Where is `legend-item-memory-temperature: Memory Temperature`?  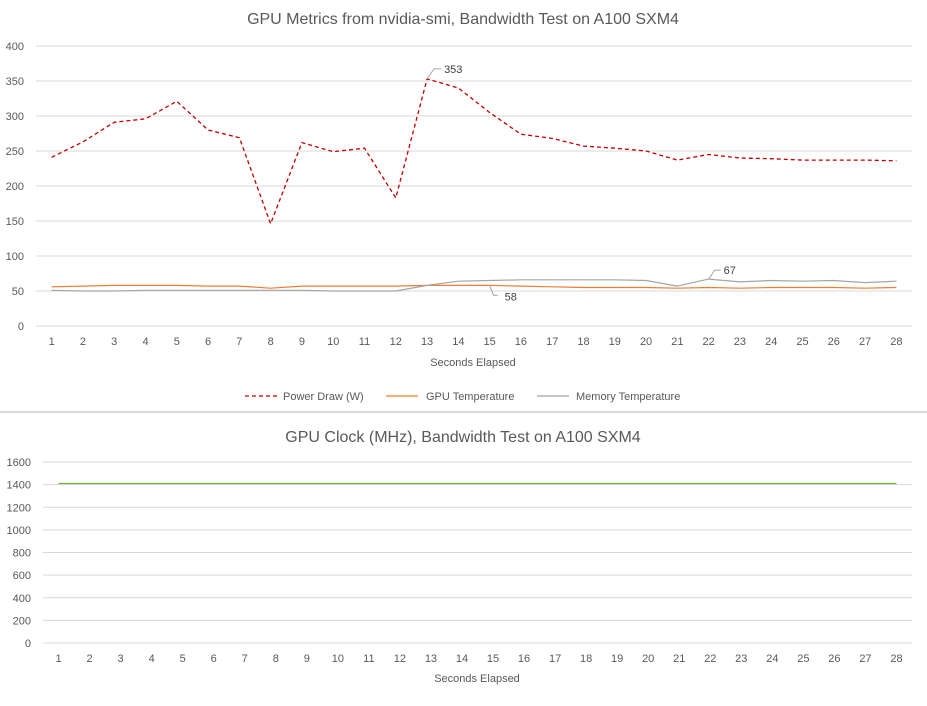
legend-item-memory-temperature: Memory Temperature is located at coordinates (608, 397).